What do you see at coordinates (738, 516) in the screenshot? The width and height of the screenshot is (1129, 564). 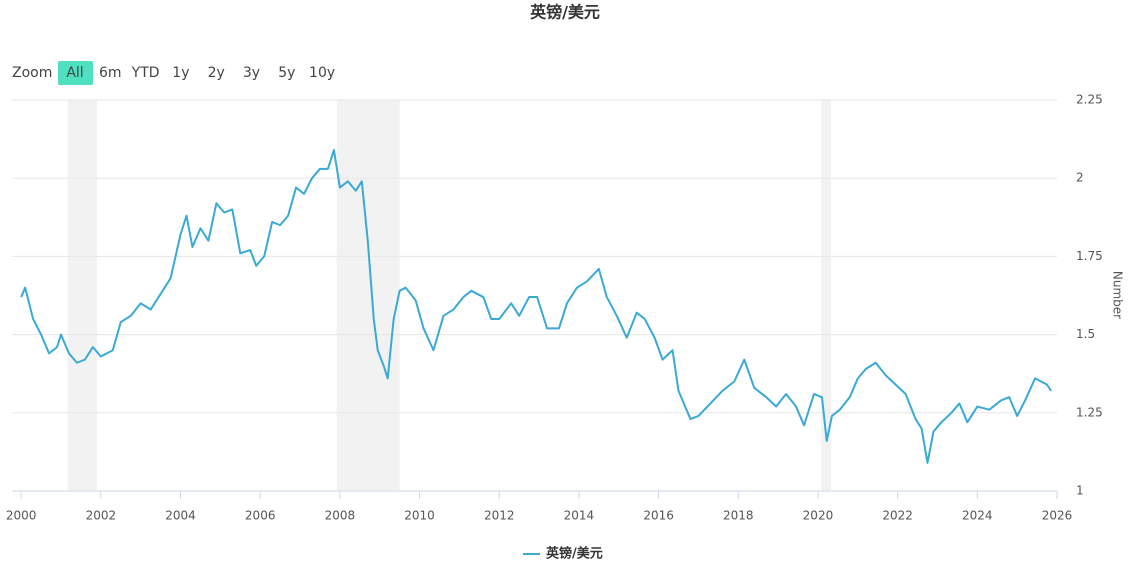 I see `x-tick-label: 2018` at bounding box center [738, 516].